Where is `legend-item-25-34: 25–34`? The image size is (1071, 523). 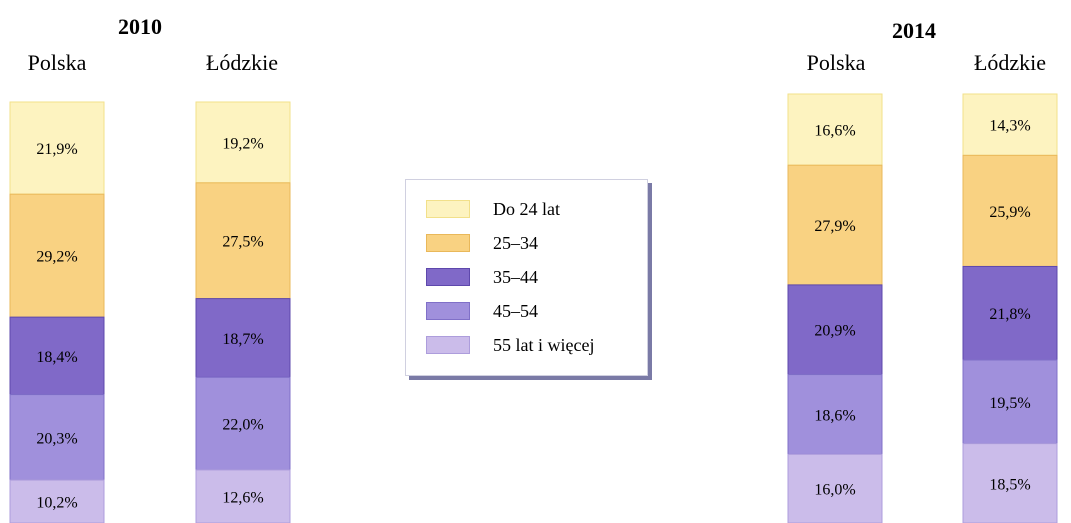 legend-item-25-34: 25–34 is located at coordinates (482, 243).